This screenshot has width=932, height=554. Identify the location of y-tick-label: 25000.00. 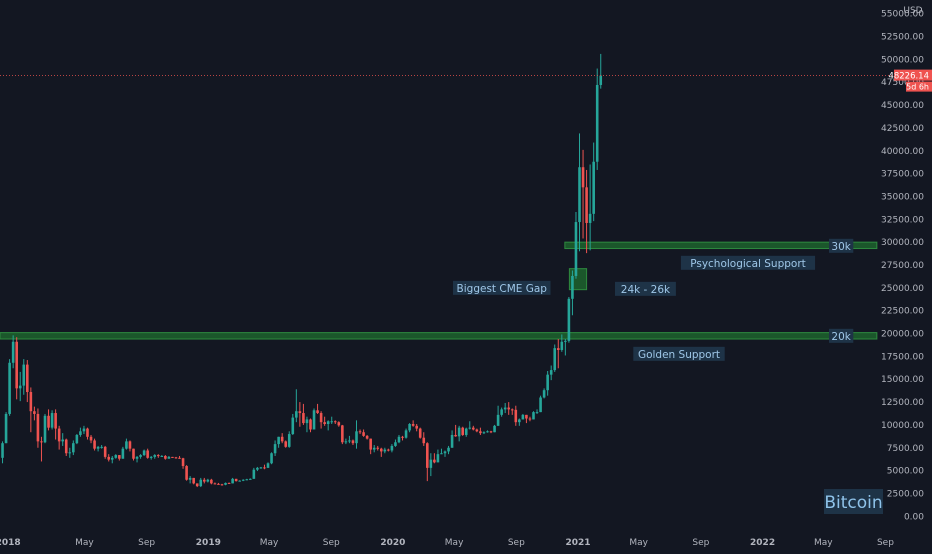
(902, 289).